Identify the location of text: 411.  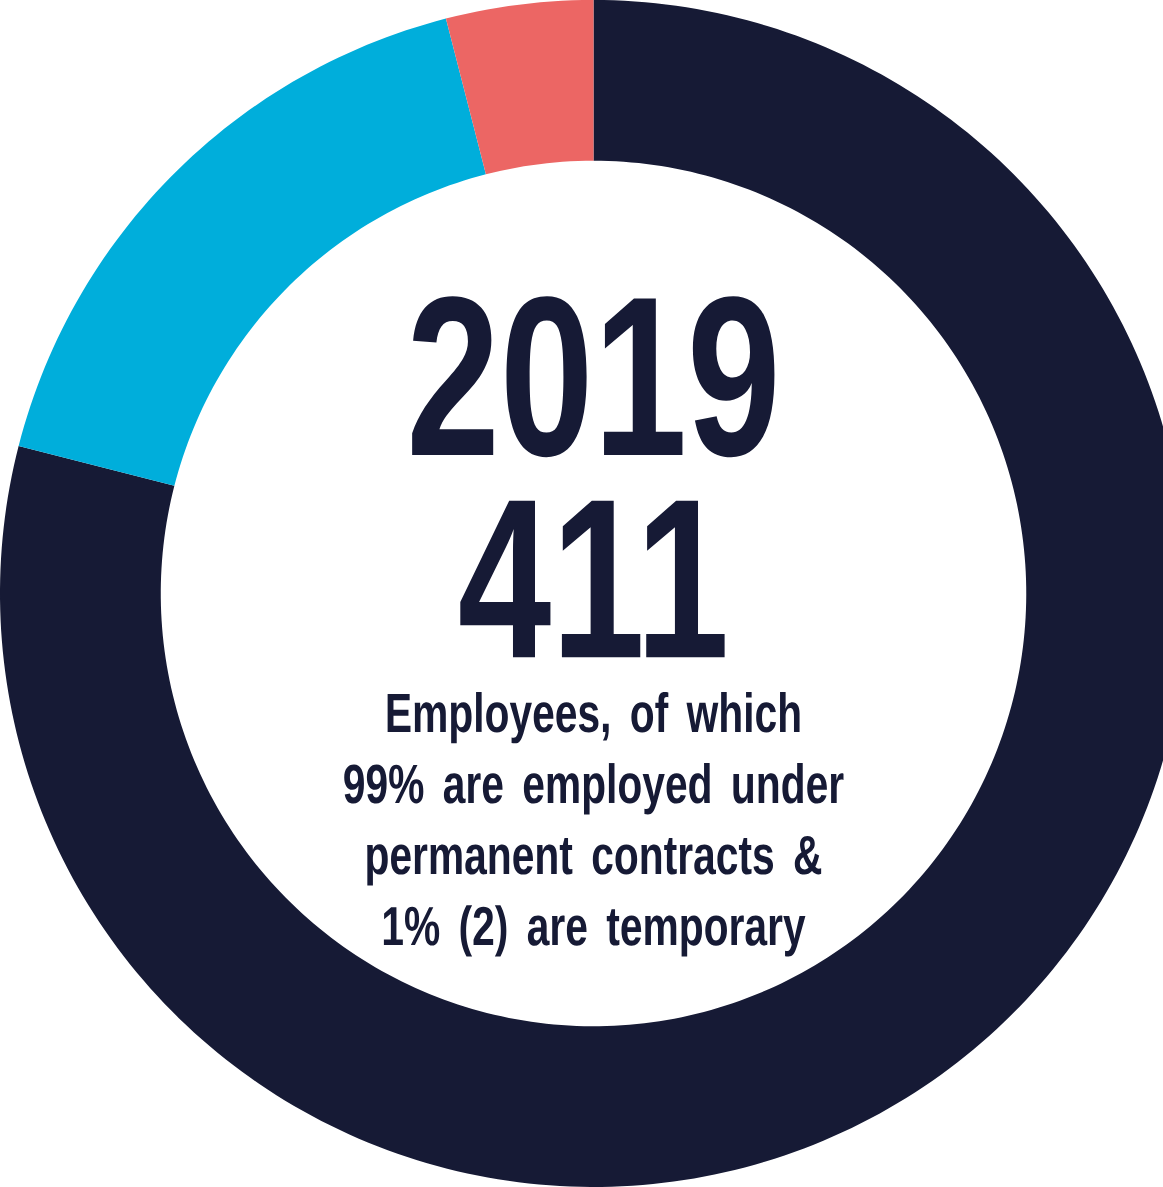
(592, 579).